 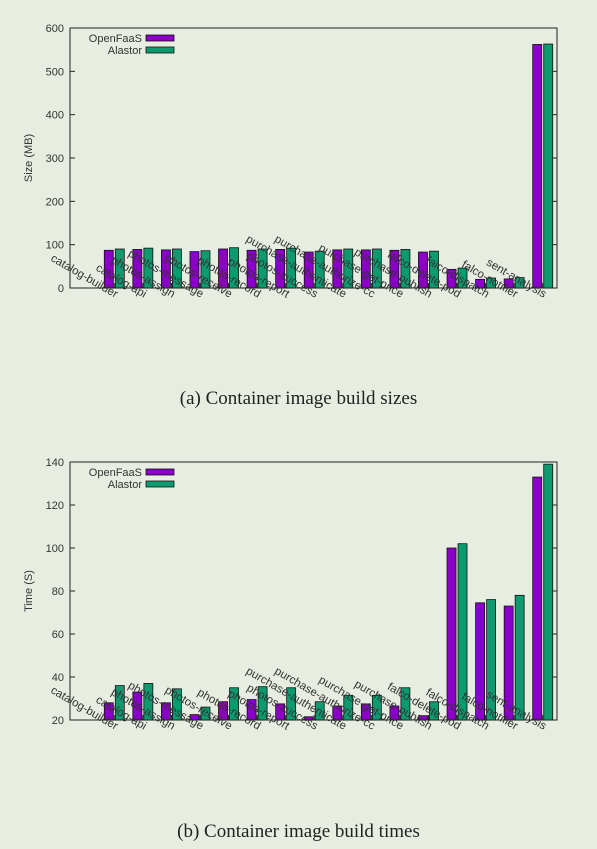 I want to click on size-ytick-label-1: 100, so click(x=55, y=246).